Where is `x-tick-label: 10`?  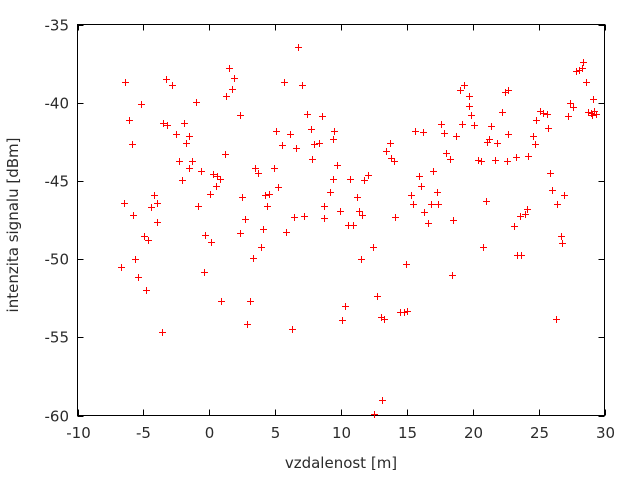 x-tick-label: 10 is located at coordinates (341, 433).